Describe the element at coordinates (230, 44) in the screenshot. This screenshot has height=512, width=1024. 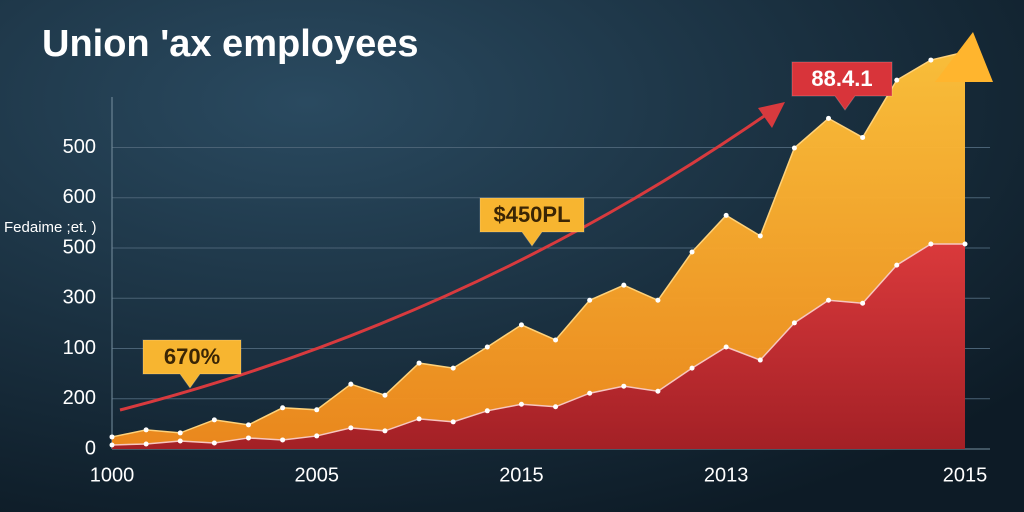
I see `chart-title: Union 'ax employees` at that location.